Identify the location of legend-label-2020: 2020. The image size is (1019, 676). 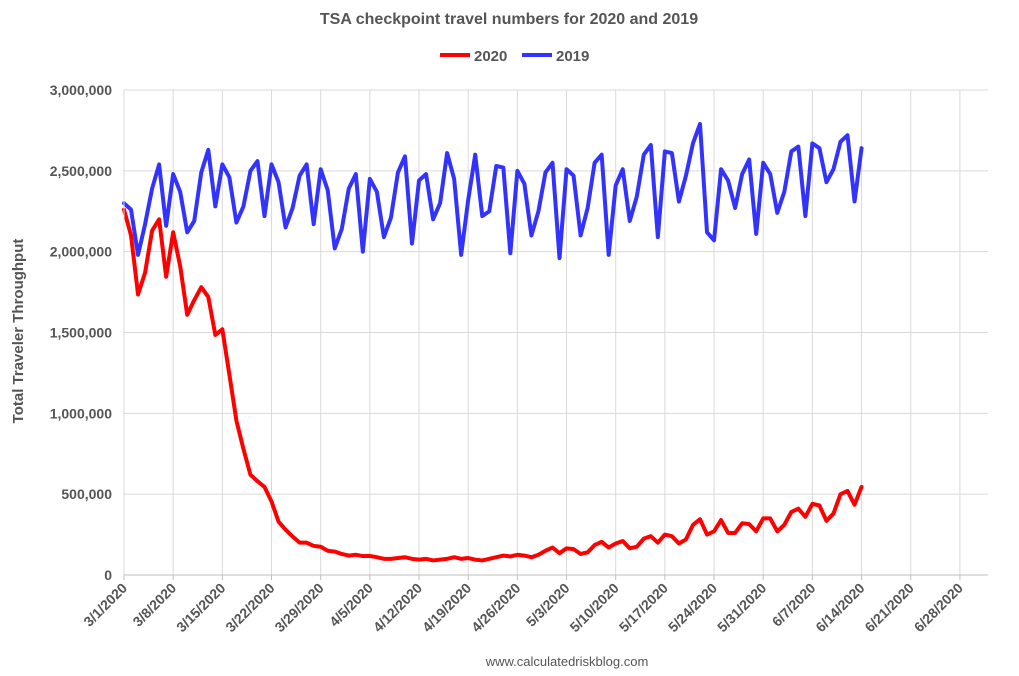
(490, 56).